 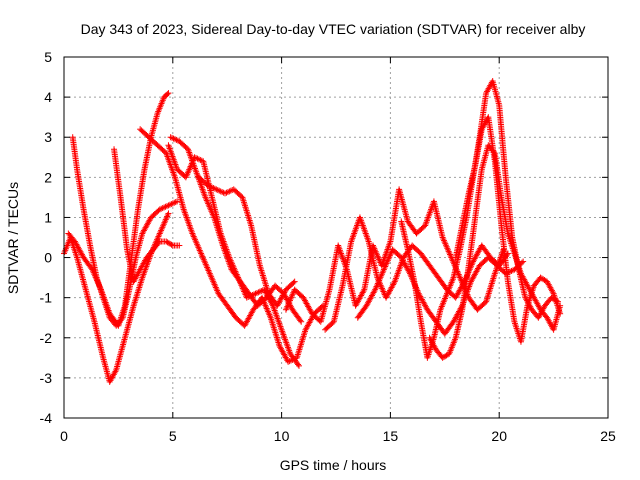 I want to click on y-tick-label: -4, so click(x=46, y=418).